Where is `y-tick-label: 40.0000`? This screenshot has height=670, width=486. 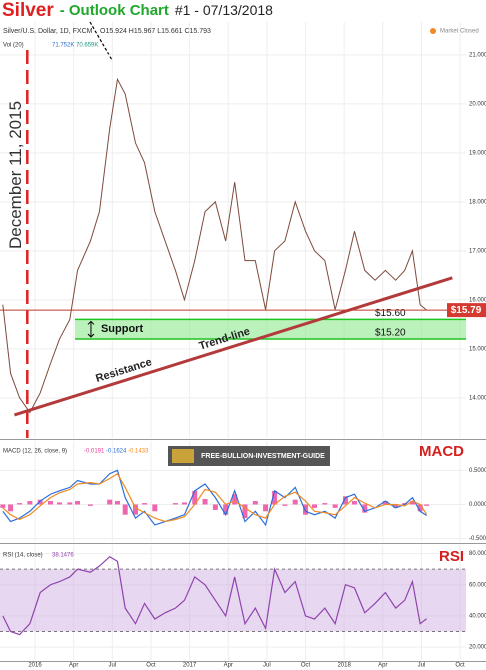
y-tick-label: 40.0000 is located at coordinates (477, 616).